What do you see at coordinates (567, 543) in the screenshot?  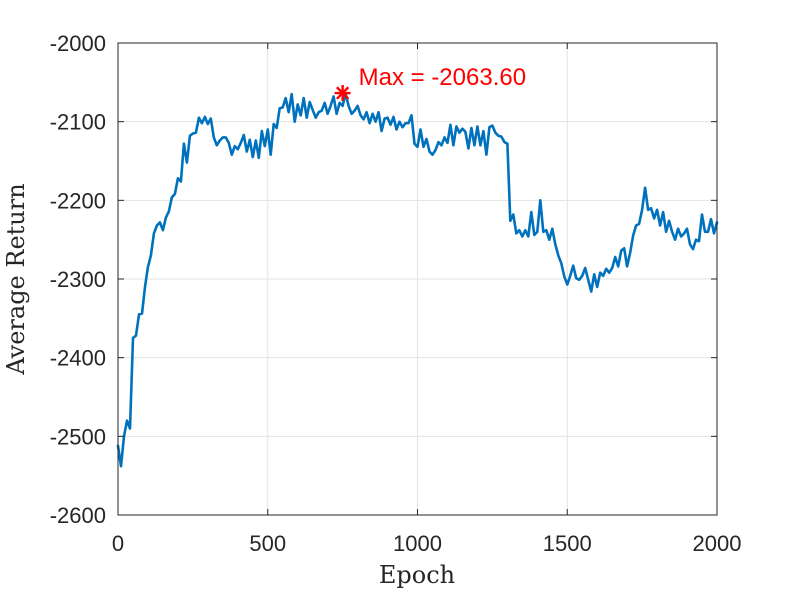 I see `x-tick-label: 1500` at bounding box center [567, 543].